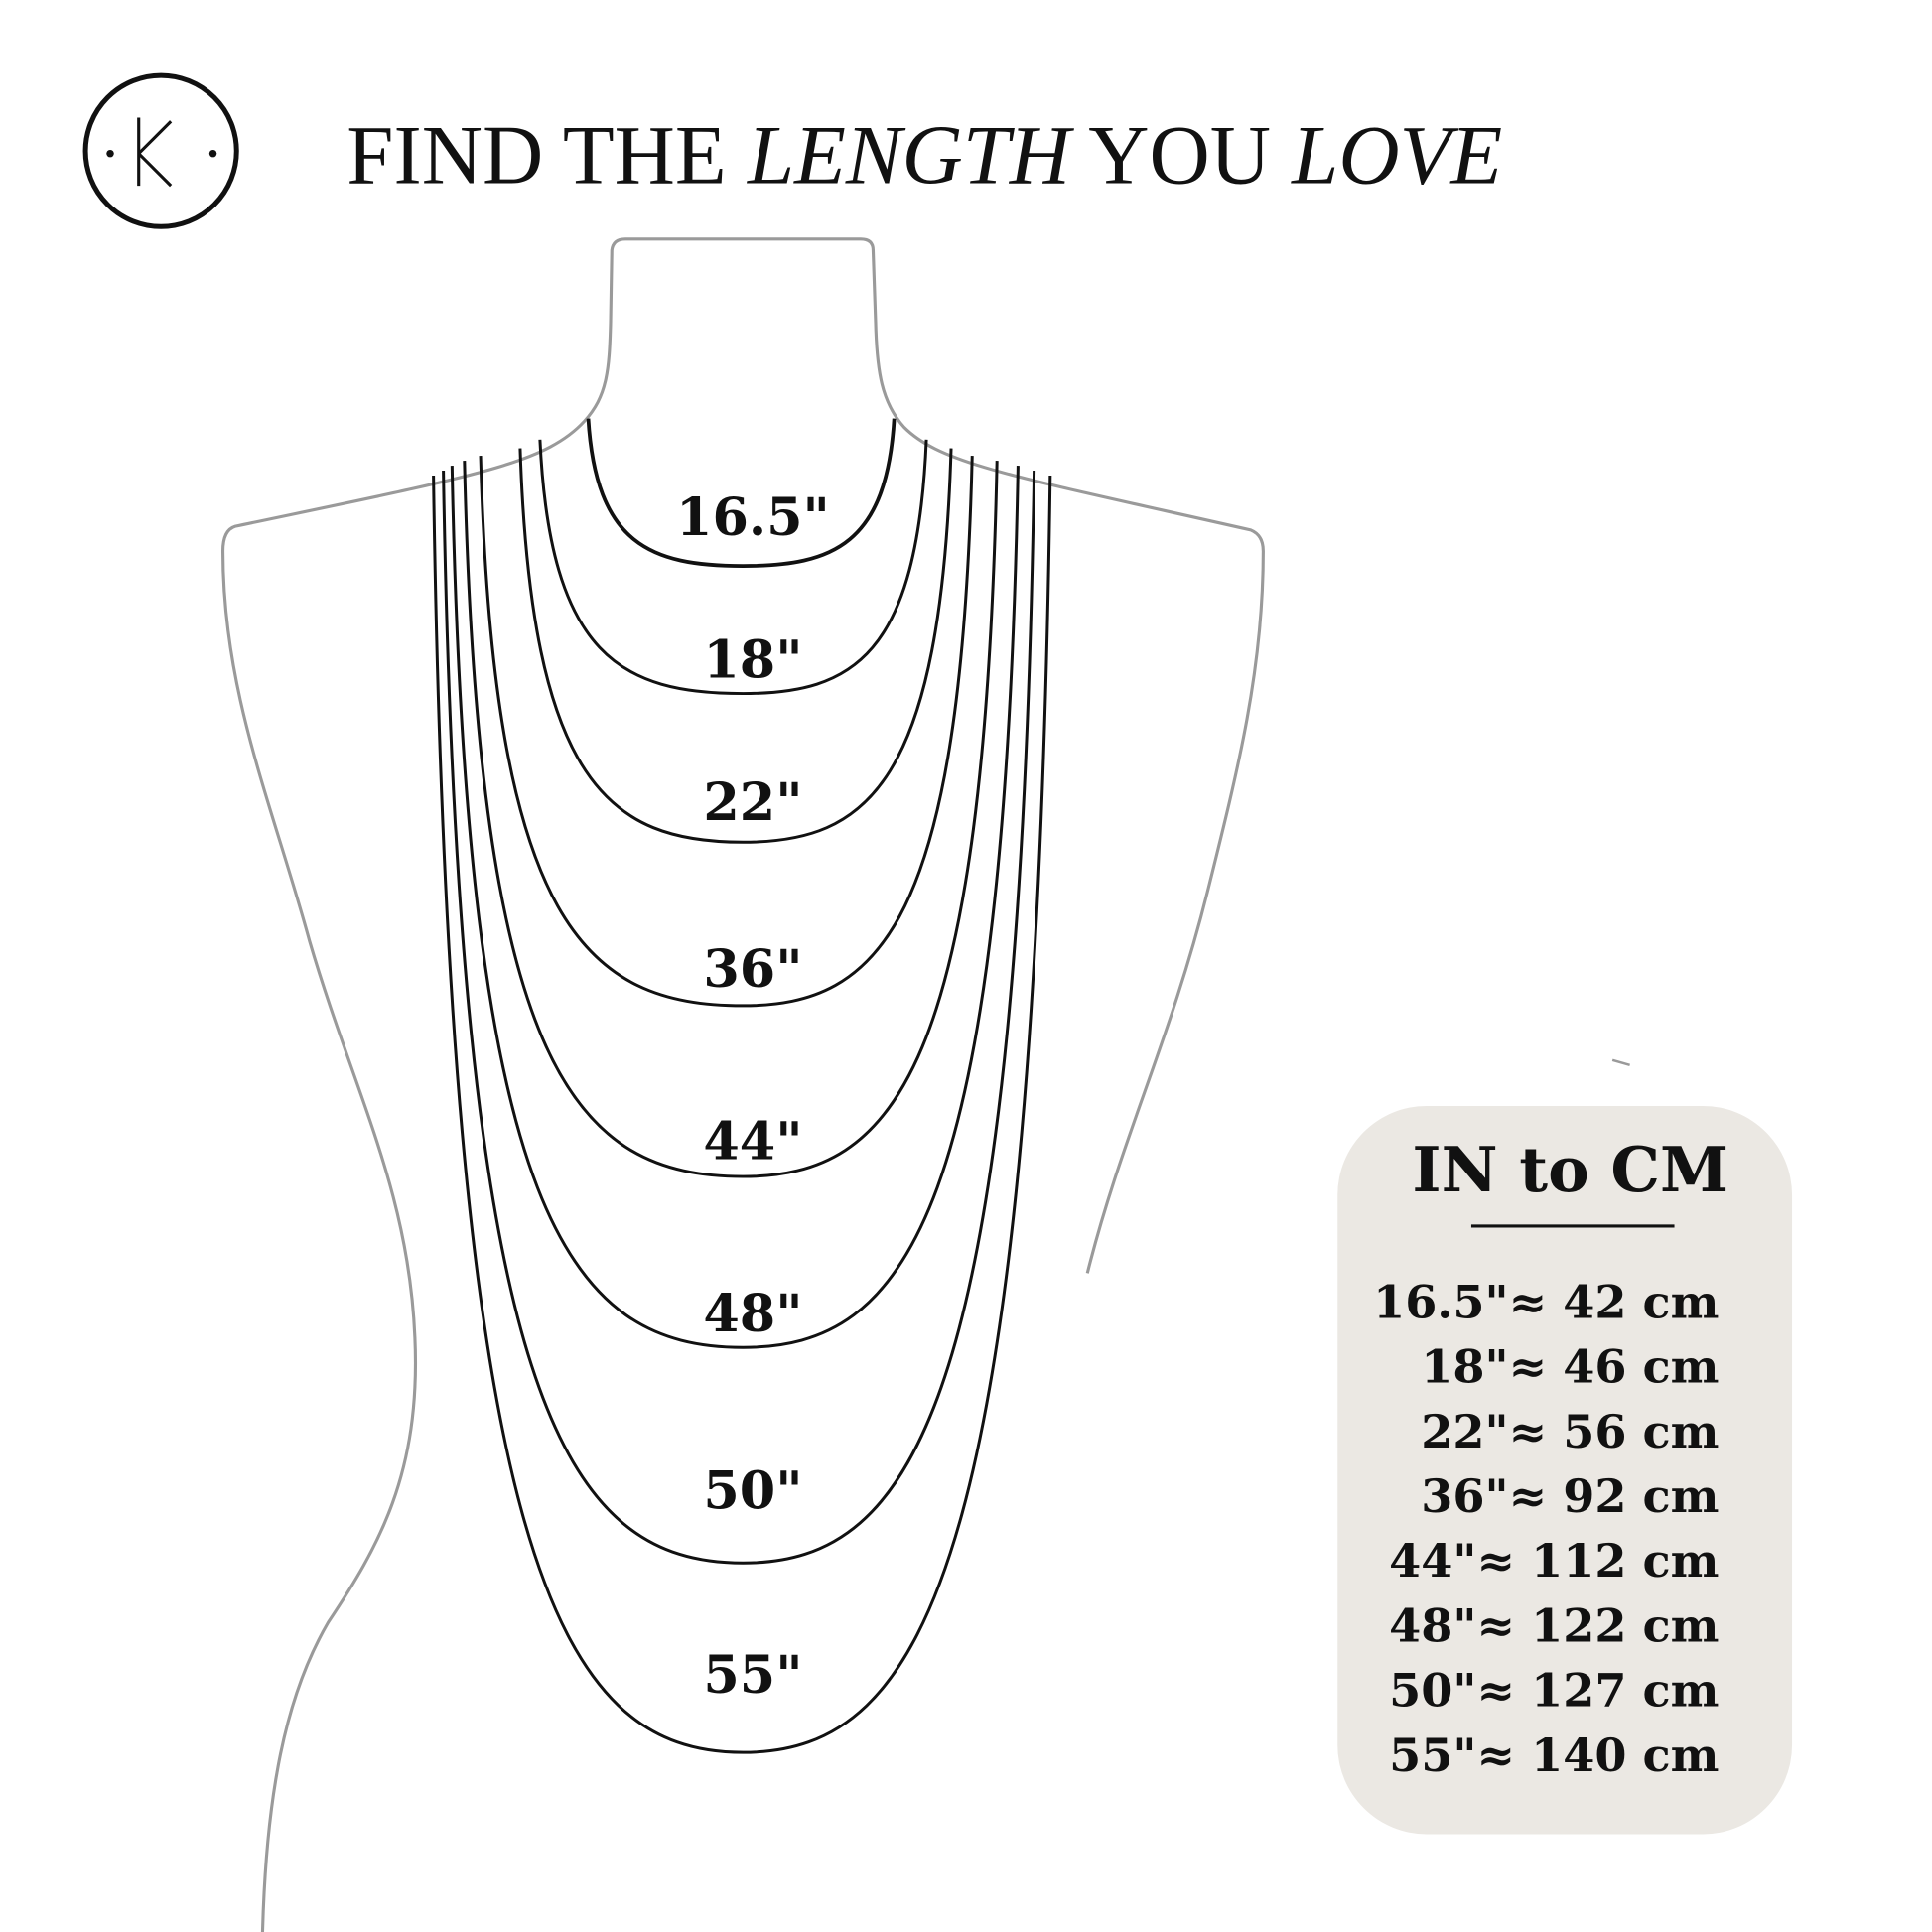  I want to click on necklace-labels: 16.5" 18" 22" 36" 44" 48" 50" 55", so click(753, 1096).